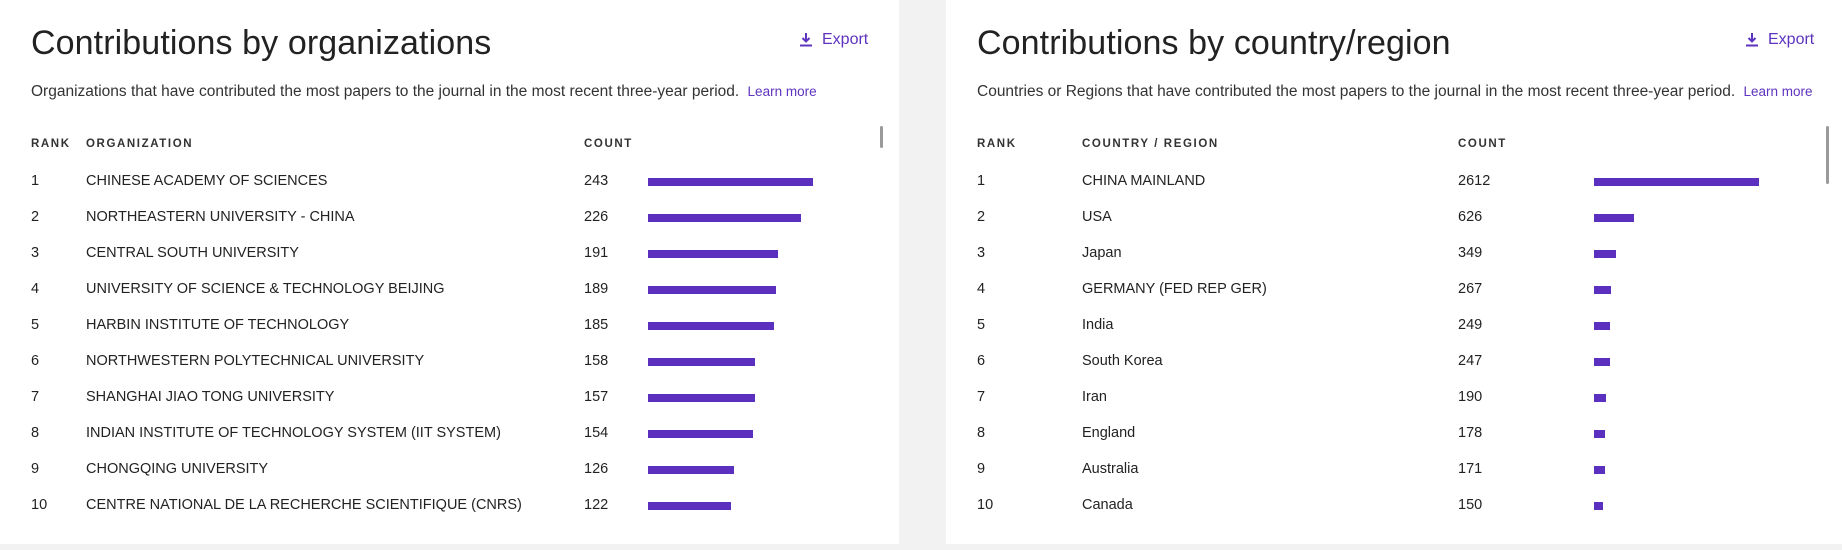 The width and height of the screenshot is (1842, 550). Describe the element at coordinates (177, 469) in the screenshot. I see `organization-cell: CHONGQING UNIVERSITY` at that location.